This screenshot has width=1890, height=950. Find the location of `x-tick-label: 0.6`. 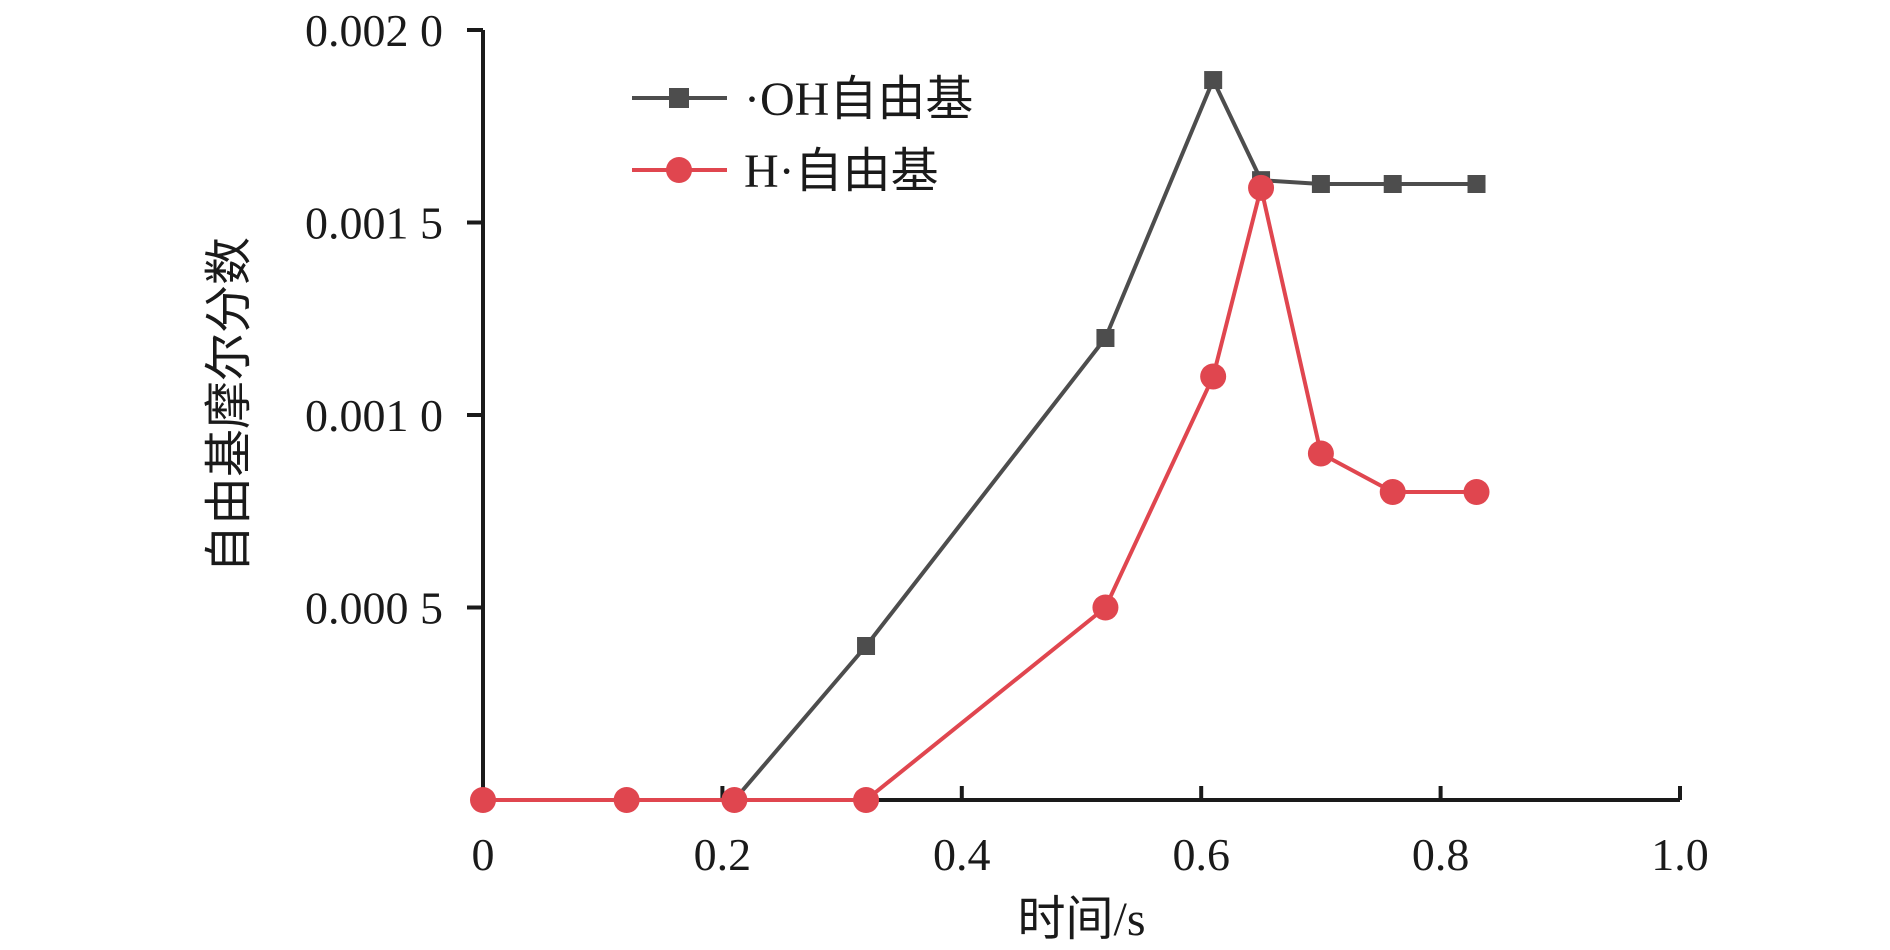

x-tick-label: 0.6 is located at coordinates (1201, 854).